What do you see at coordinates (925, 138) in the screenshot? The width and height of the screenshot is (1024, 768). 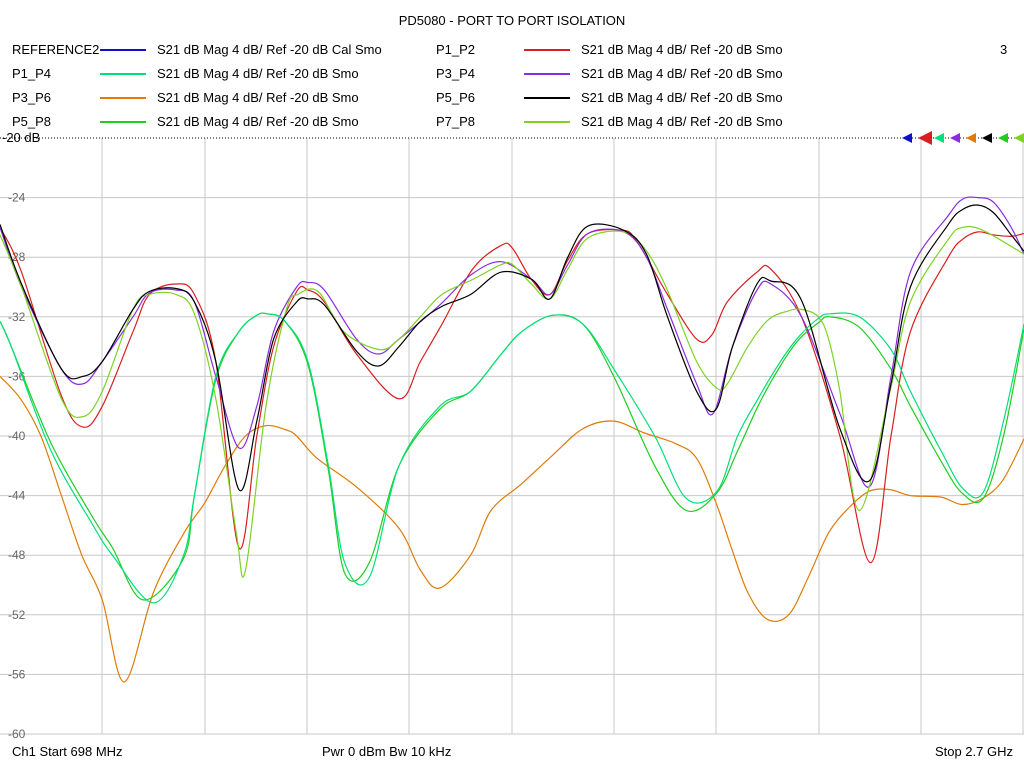 I see `reference-marker-p1-p2` at bounding box center [925, 138].